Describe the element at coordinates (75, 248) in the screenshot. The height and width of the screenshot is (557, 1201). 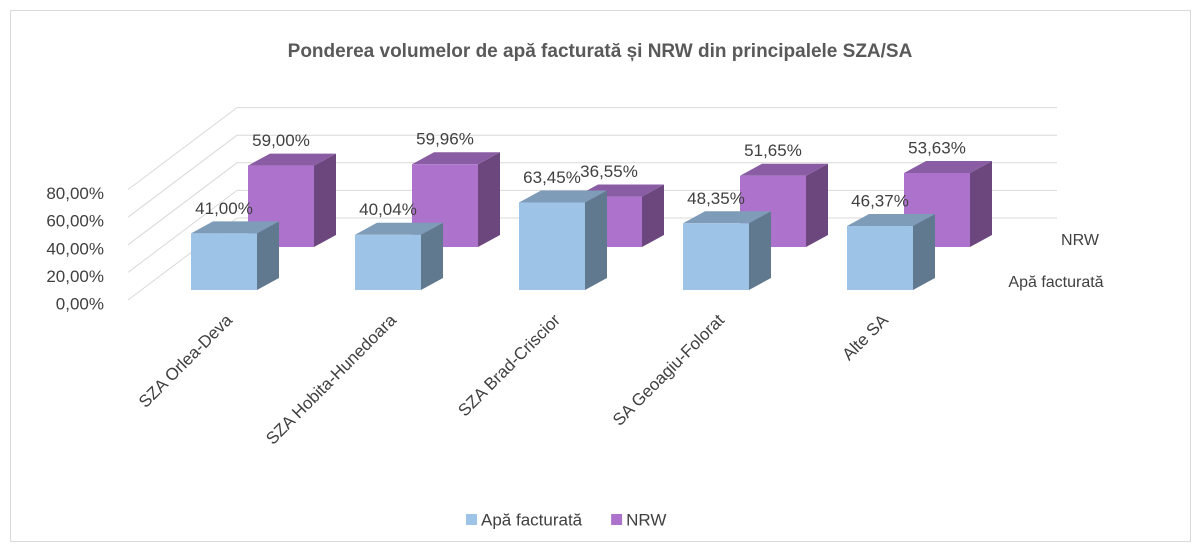
I see `y-tick-label: 40,00%` at that location.